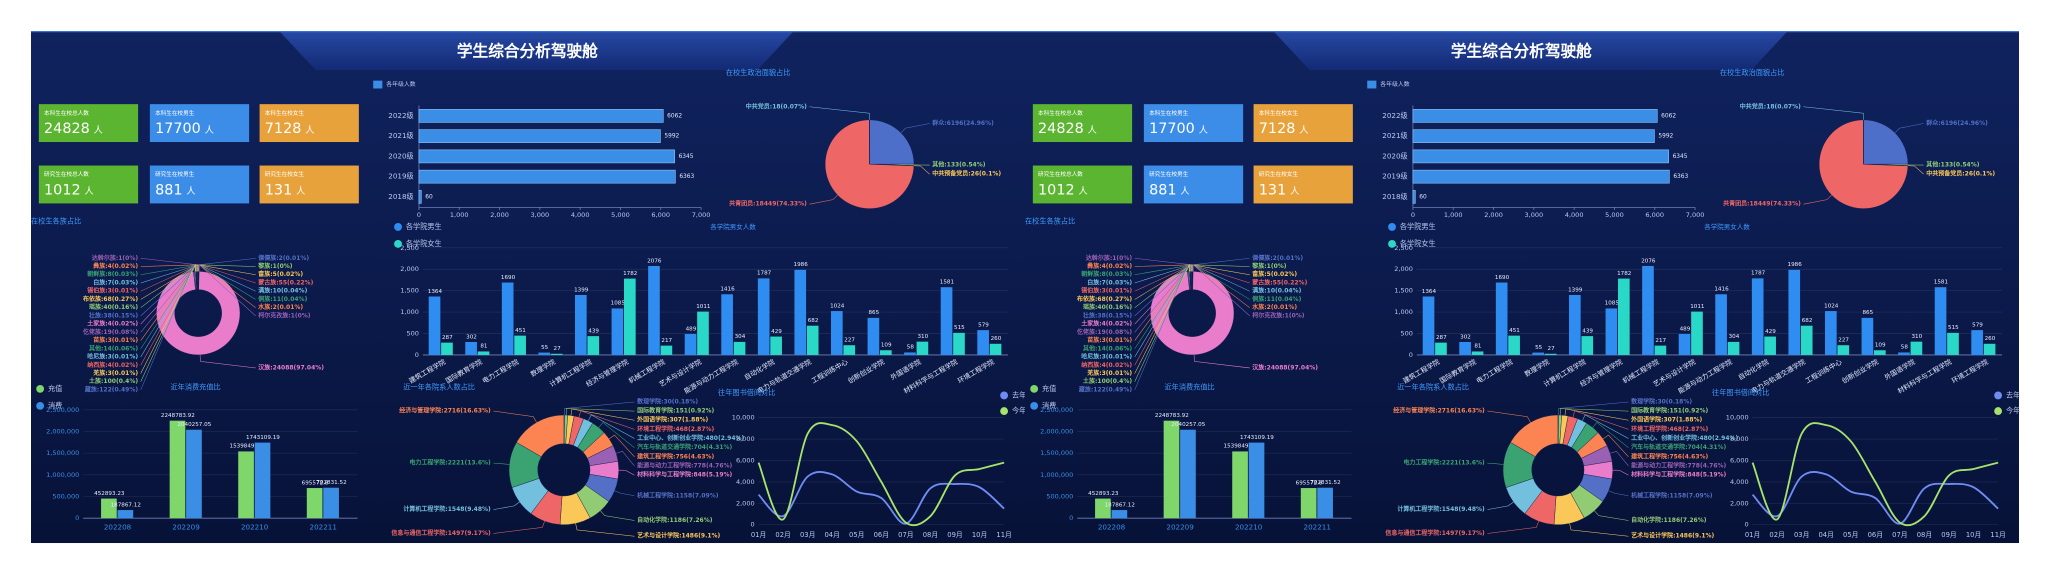  What do you see at coordinates (1880, 346) in the screenshot?
I see `value-label: 109` at bounding box center [1880, 346].